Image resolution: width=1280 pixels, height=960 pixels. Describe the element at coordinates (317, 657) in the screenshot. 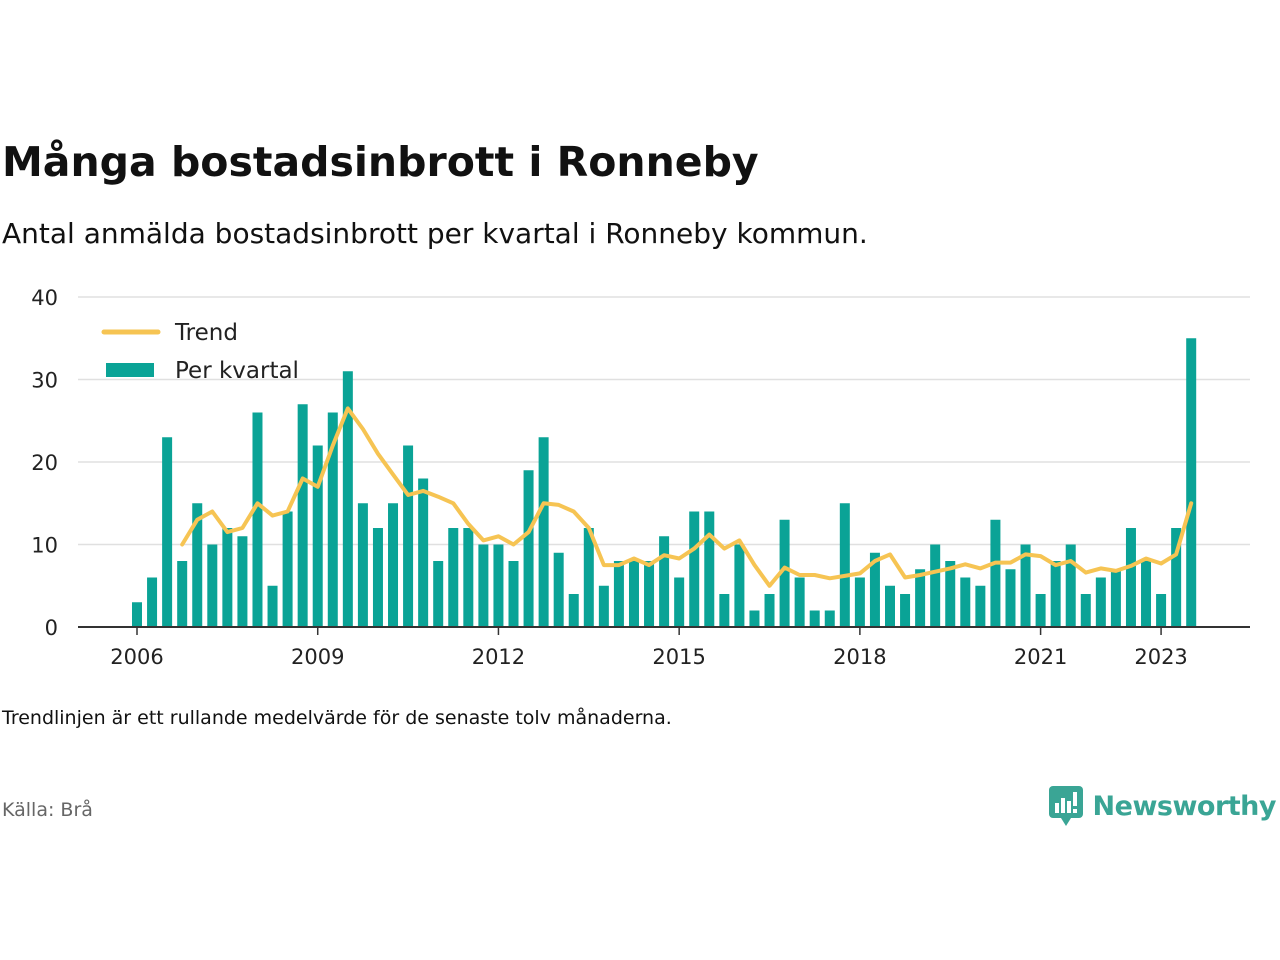

I see `x-tick-label: 2009` at that location.